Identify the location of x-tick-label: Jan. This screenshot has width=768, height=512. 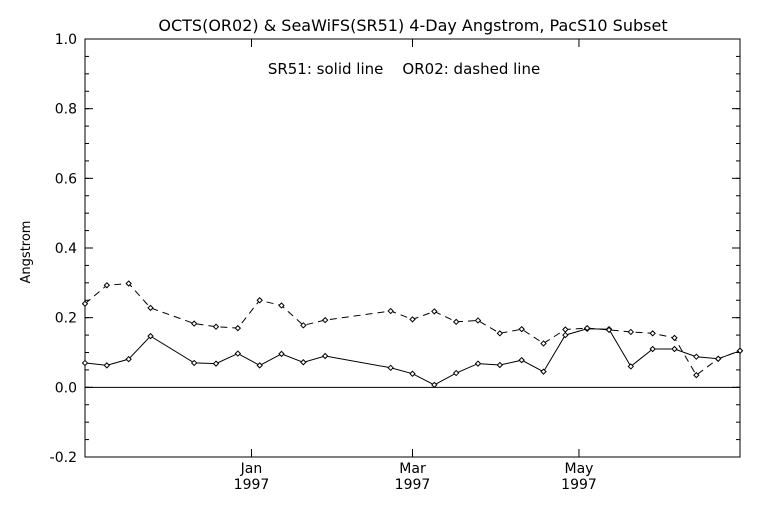
(251, 469).